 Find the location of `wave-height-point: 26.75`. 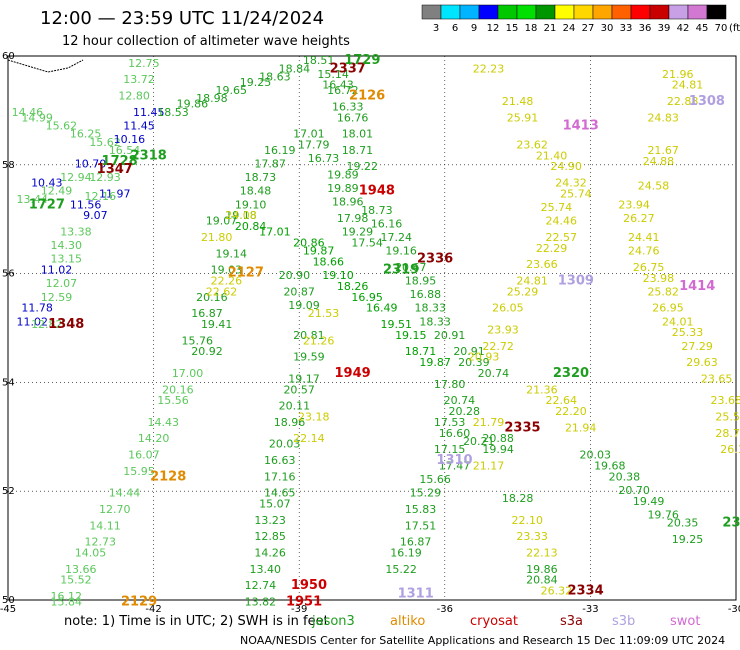

wave-height-point: 26.75 is located at coordinates (649, 267).